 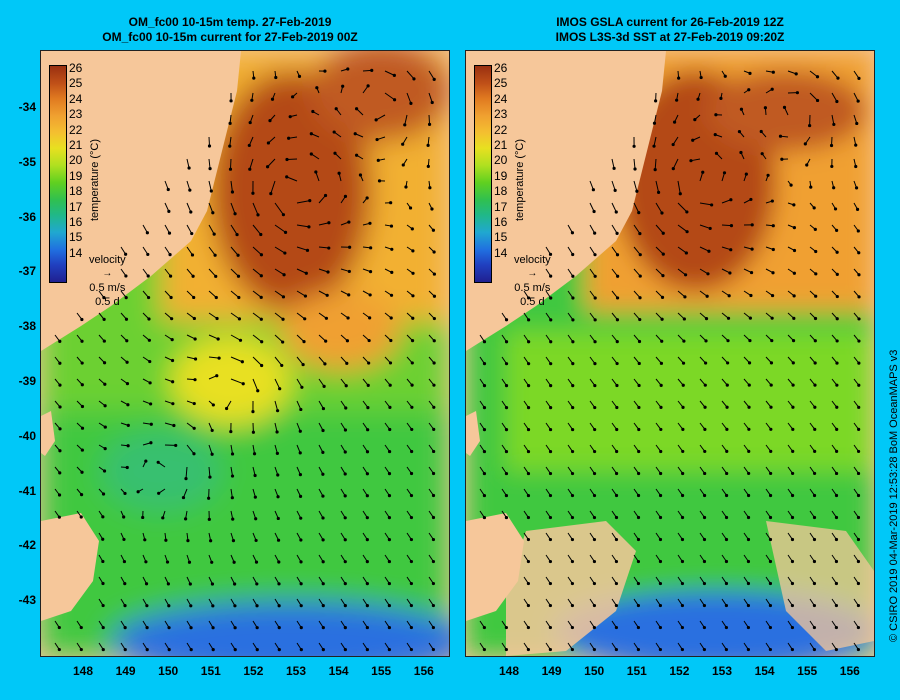 What do you see at coordinates (27, 326) in the screenshot?
I see `latitude-label: -38` at bounding box center [27, 326].